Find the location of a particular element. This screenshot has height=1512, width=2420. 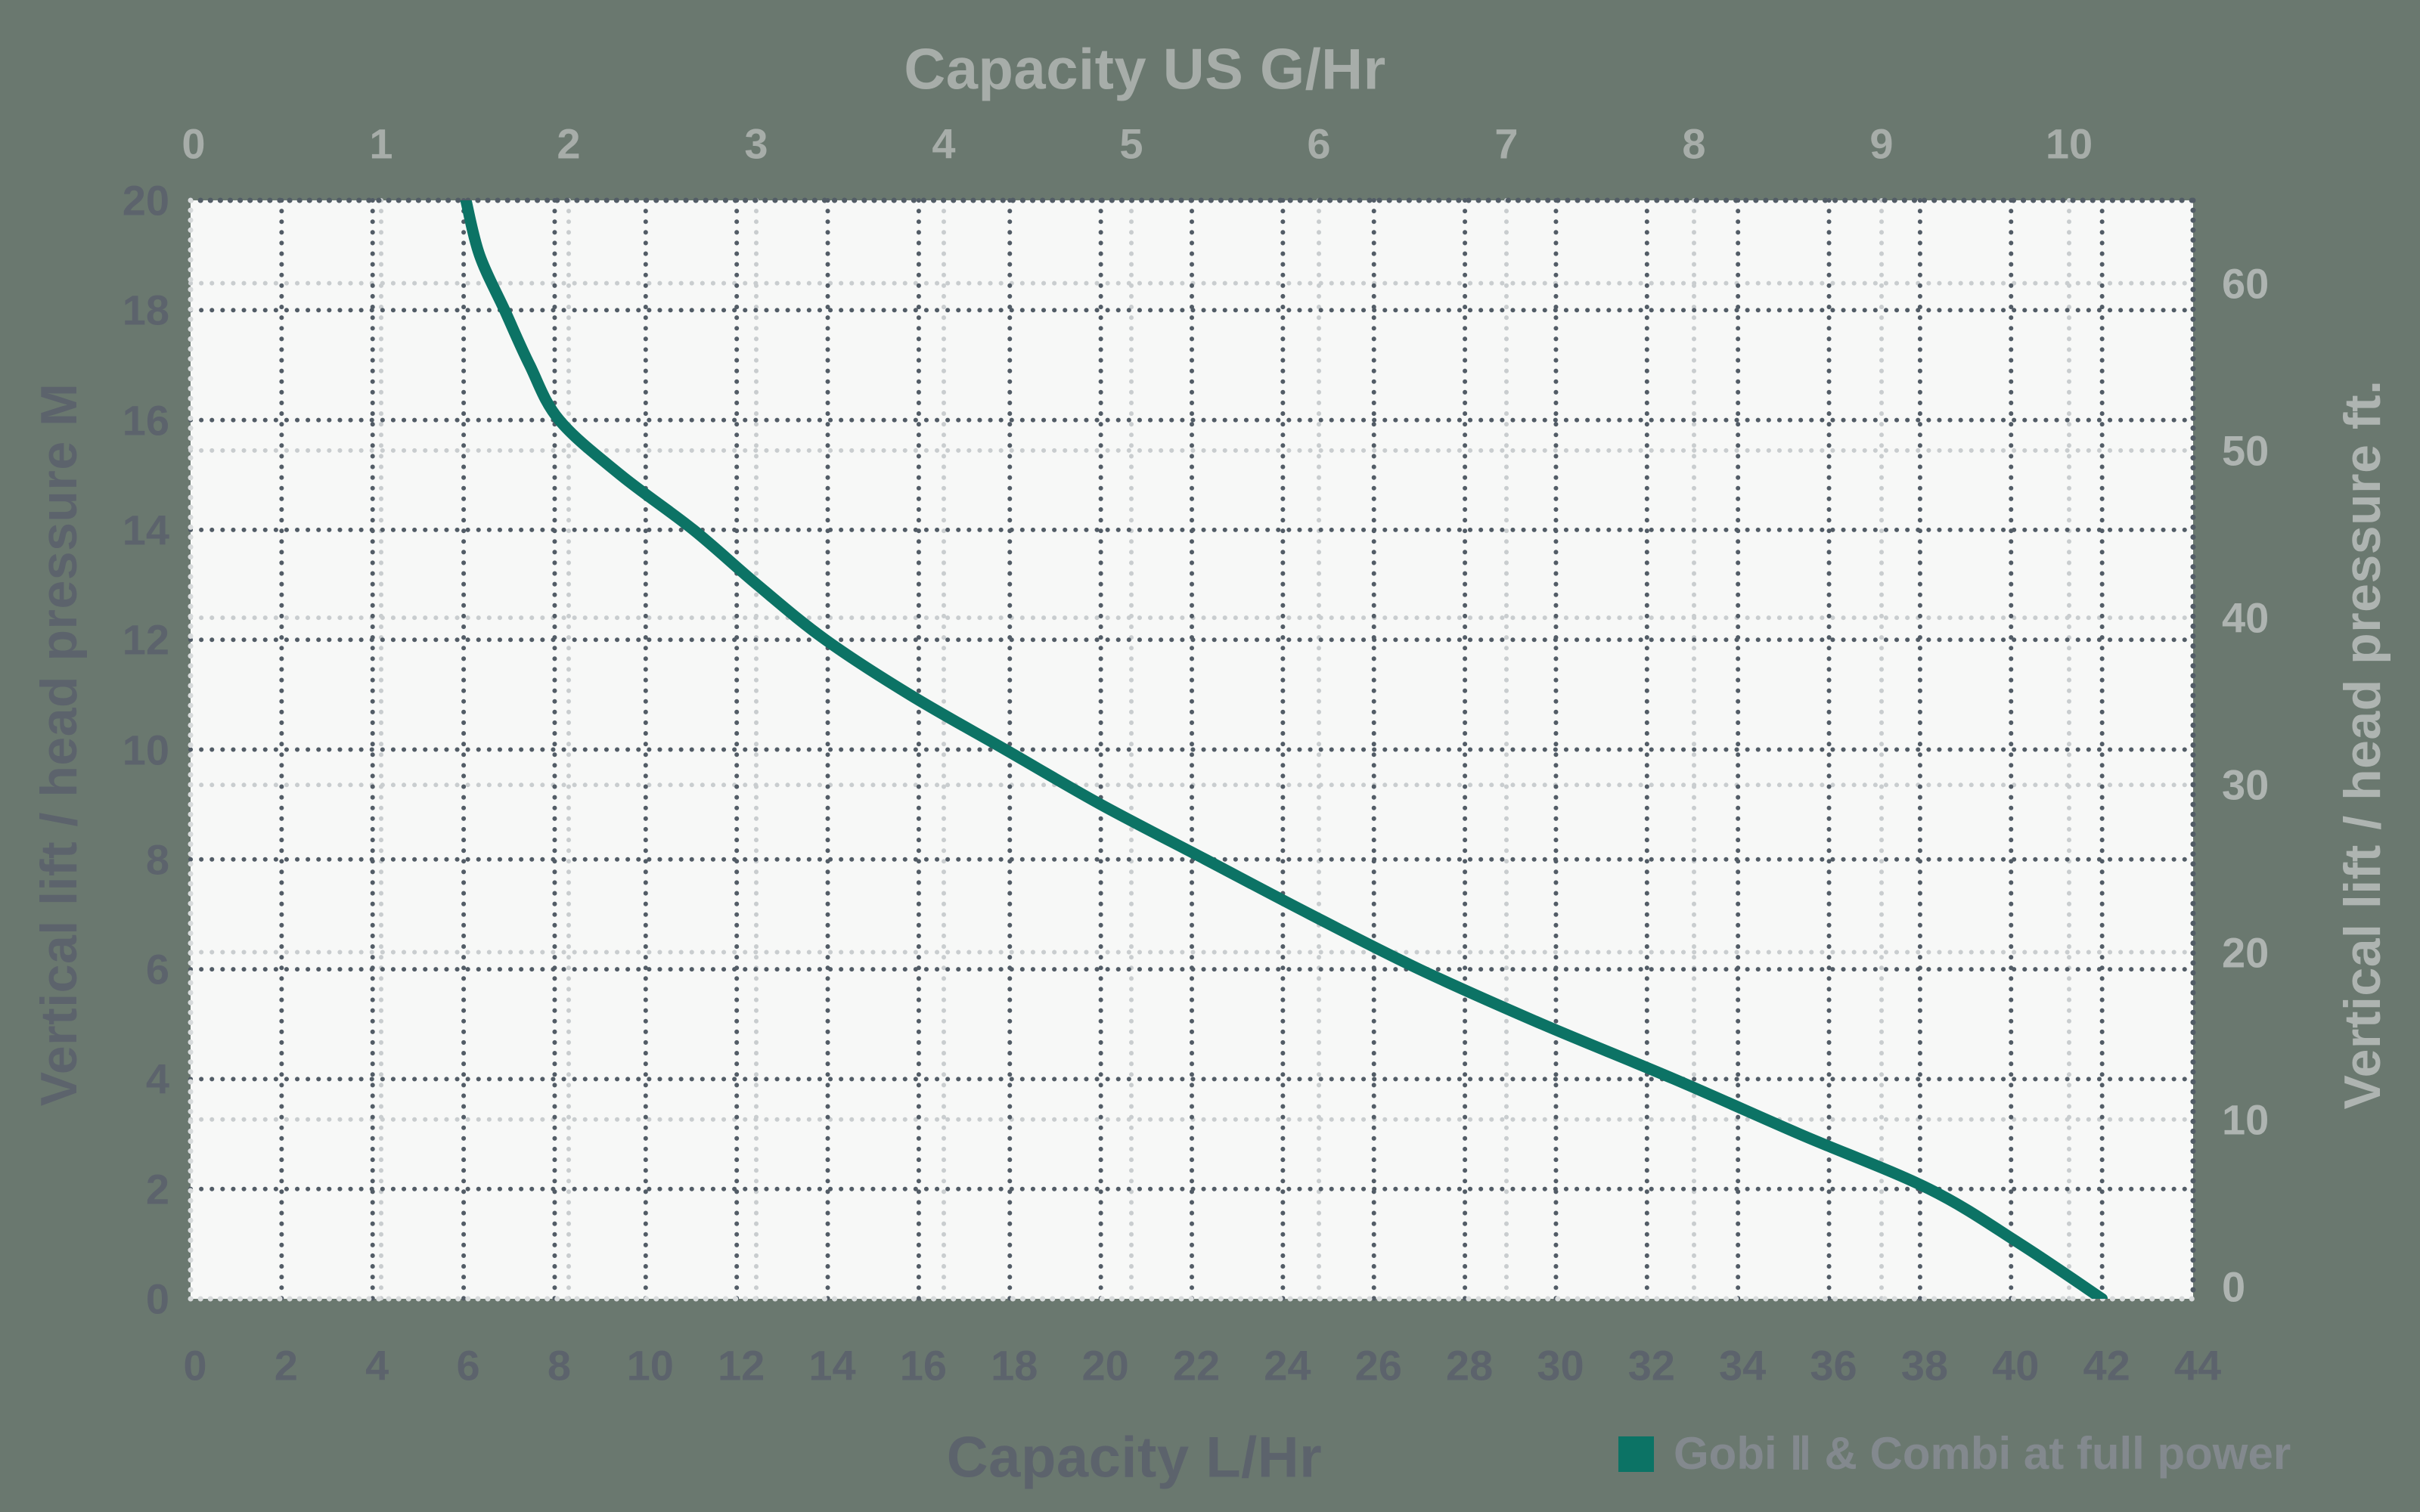

bottom-axis-tick: 30 is located at coordinates (1560, 1365).